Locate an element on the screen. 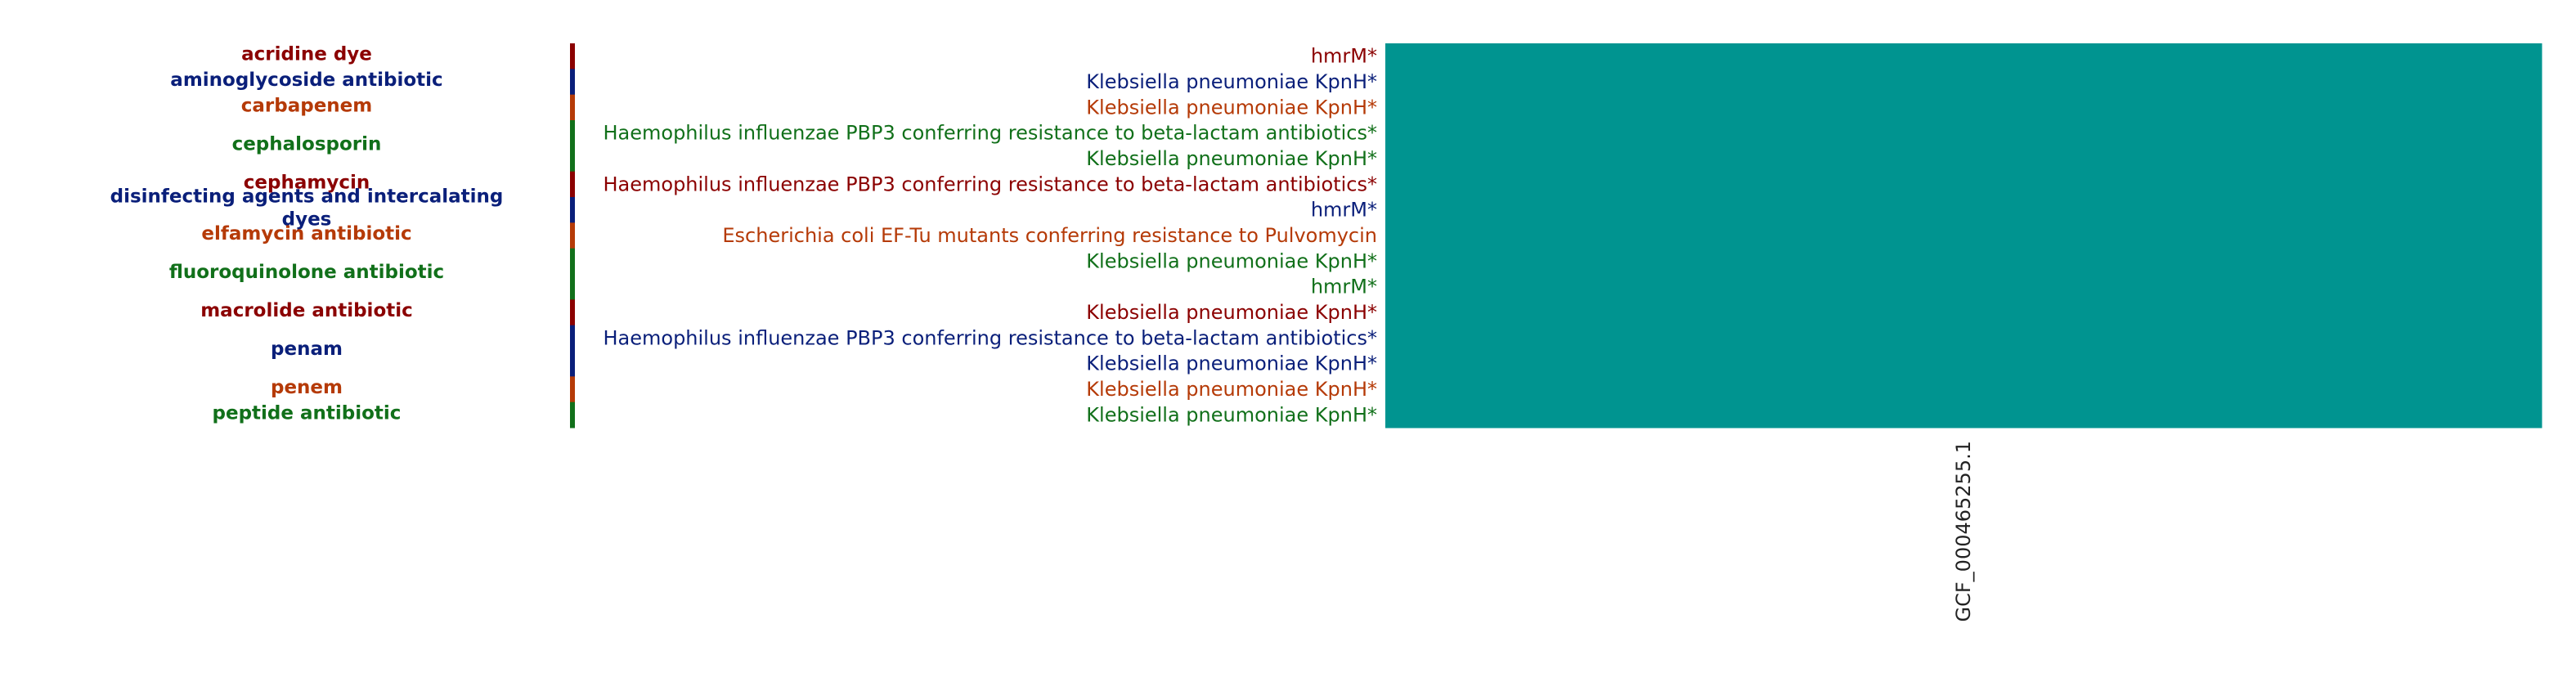  sample-label: GCF_000465255.1 is located at coordinates (1964, 531).